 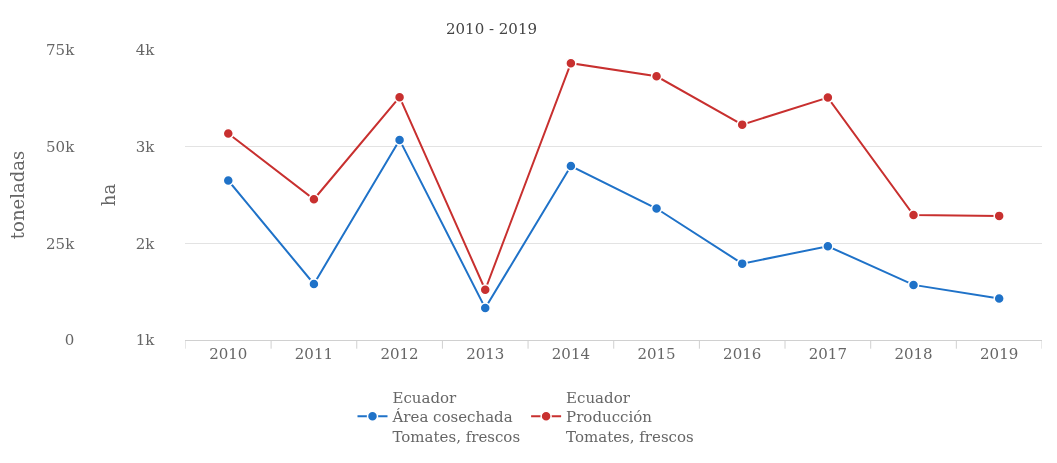 I want to click on x-tick-label: 2013, so click(x=485, y=354).